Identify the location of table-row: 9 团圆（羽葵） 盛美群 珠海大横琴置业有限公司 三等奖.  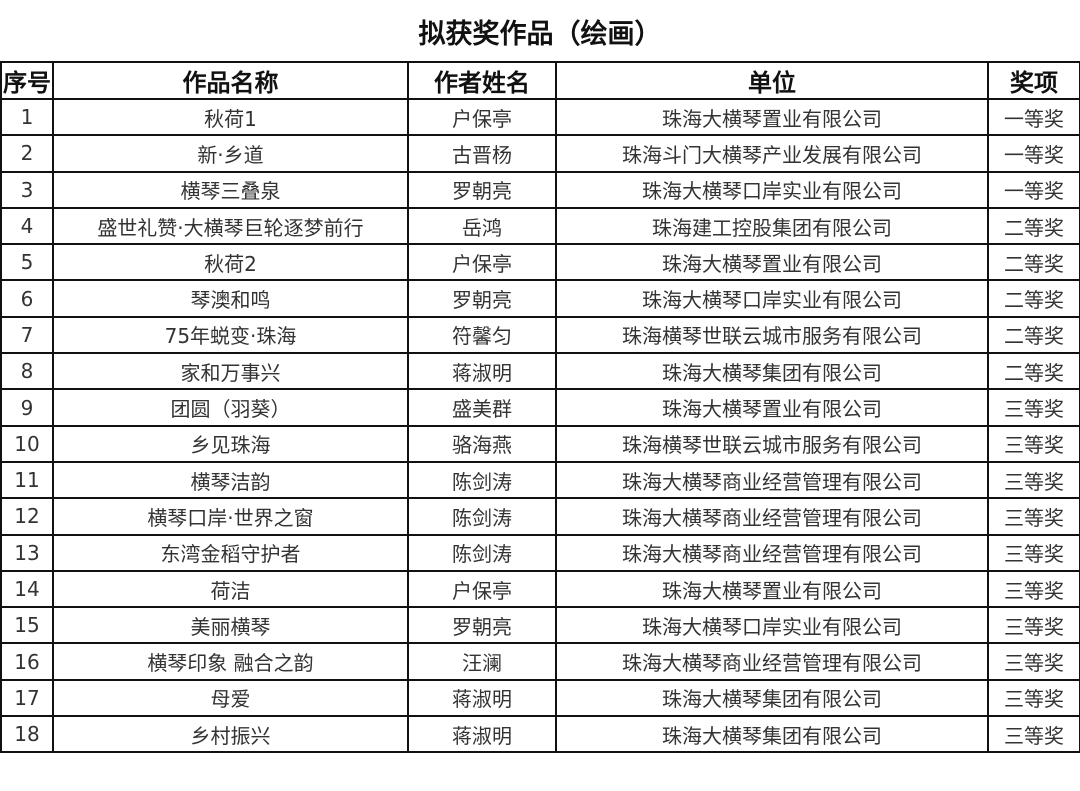
(540, 407).